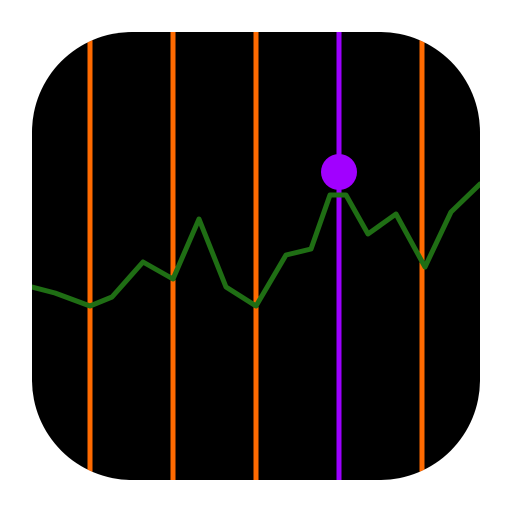 This screenshot has width=512, height=512. Describe the element at coordinates (339, 172) in the screenshot. I see `highlight-dot` at that location.